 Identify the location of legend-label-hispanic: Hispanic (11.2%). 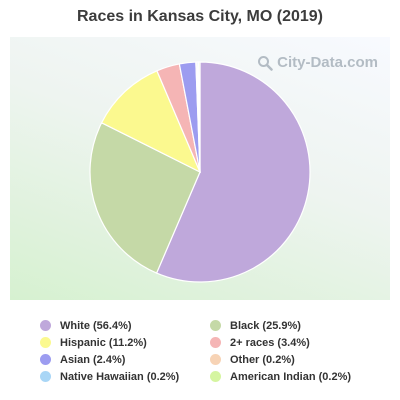
(103, 342).